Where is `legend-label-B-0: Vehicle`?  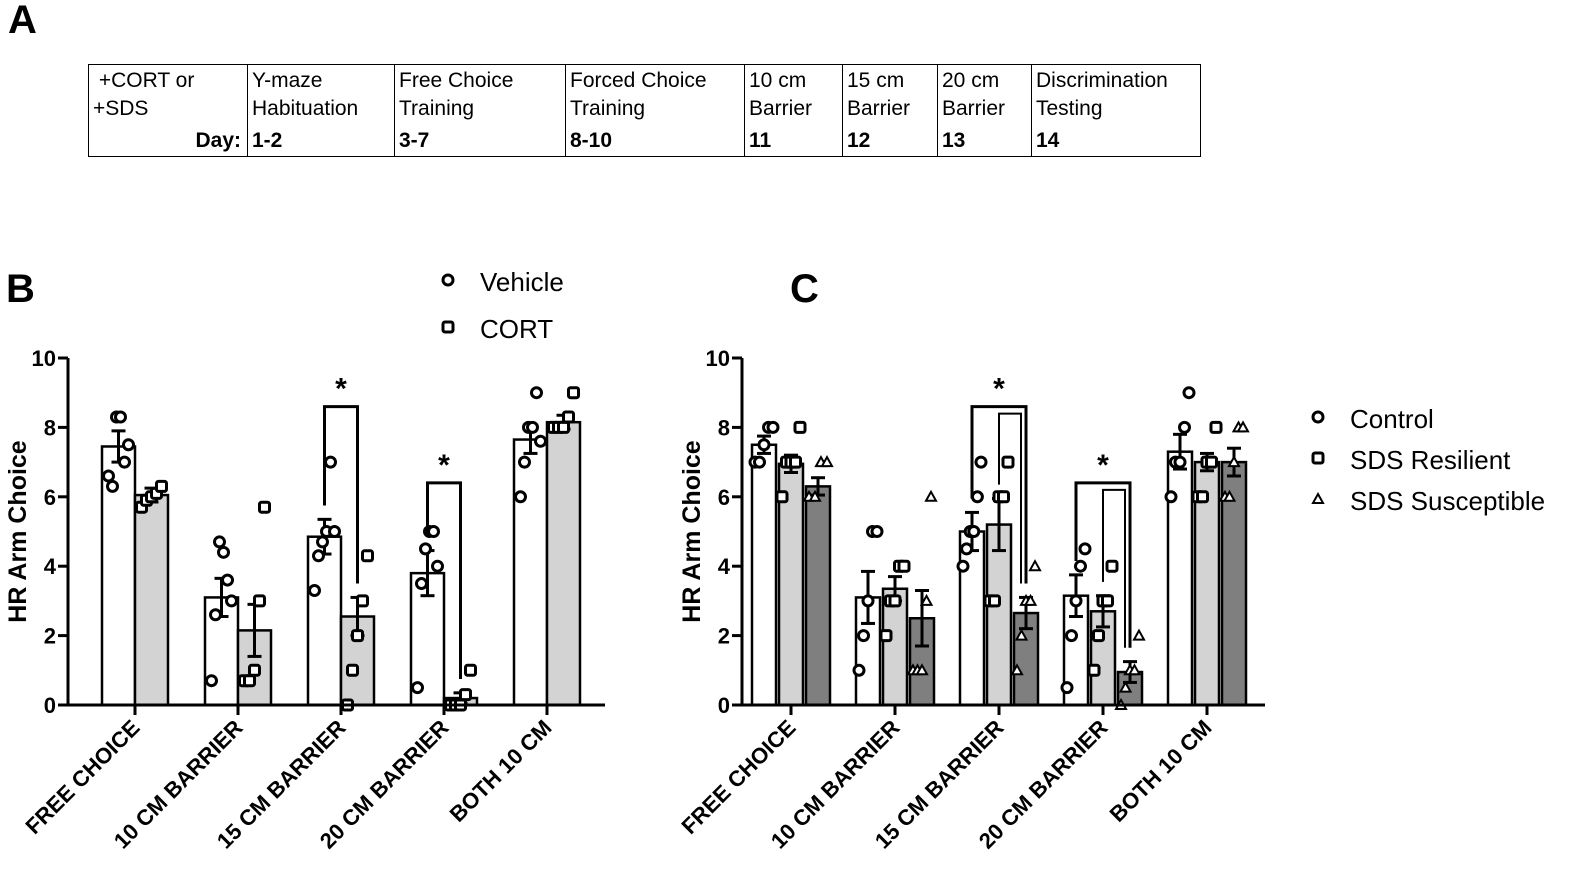
legend-label-B-0: Vehicle is located at coordinates (522, 282).